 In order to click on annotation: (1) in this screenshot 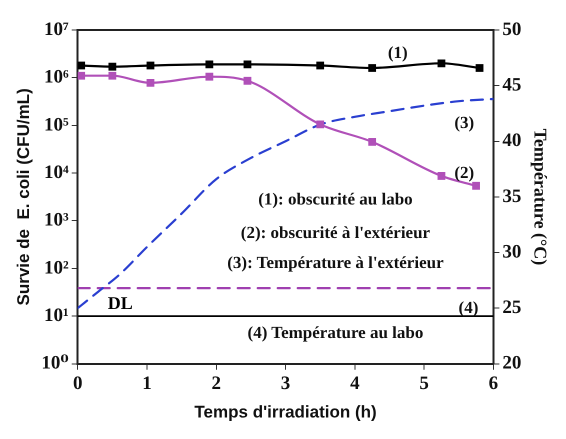, I will do `click(398, 52)`.